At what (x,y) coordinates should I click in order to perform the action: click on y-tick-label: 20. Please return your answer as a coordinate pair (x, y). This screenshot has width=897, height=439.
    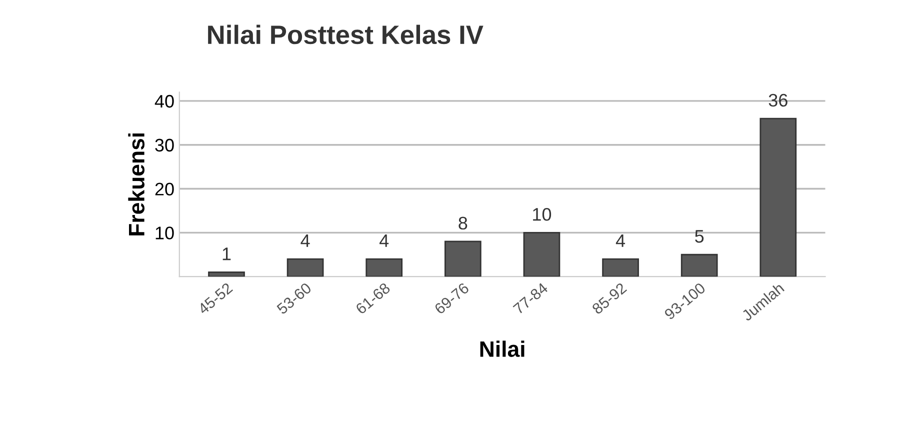
    Looking at the image, I should click on (164, 189).